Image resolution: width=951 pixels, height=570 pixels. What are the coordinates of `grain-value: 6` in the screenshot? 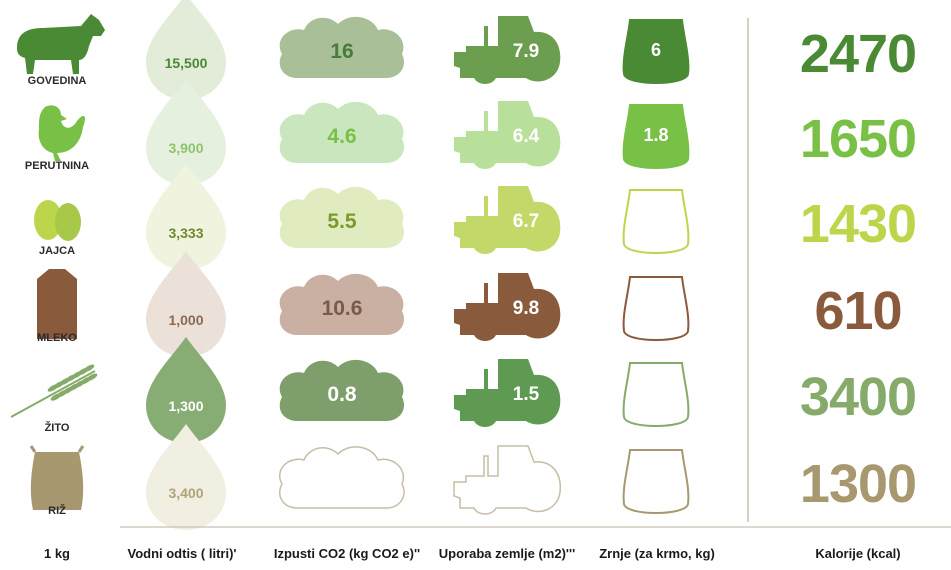 It's located at (656, 50).